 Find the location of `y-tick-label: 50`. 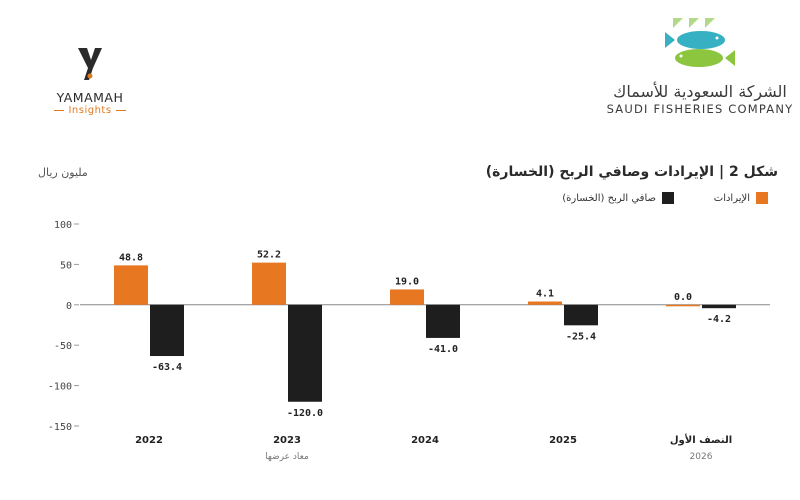

y-tick-label: 50 is located at coordinates (66, 265).